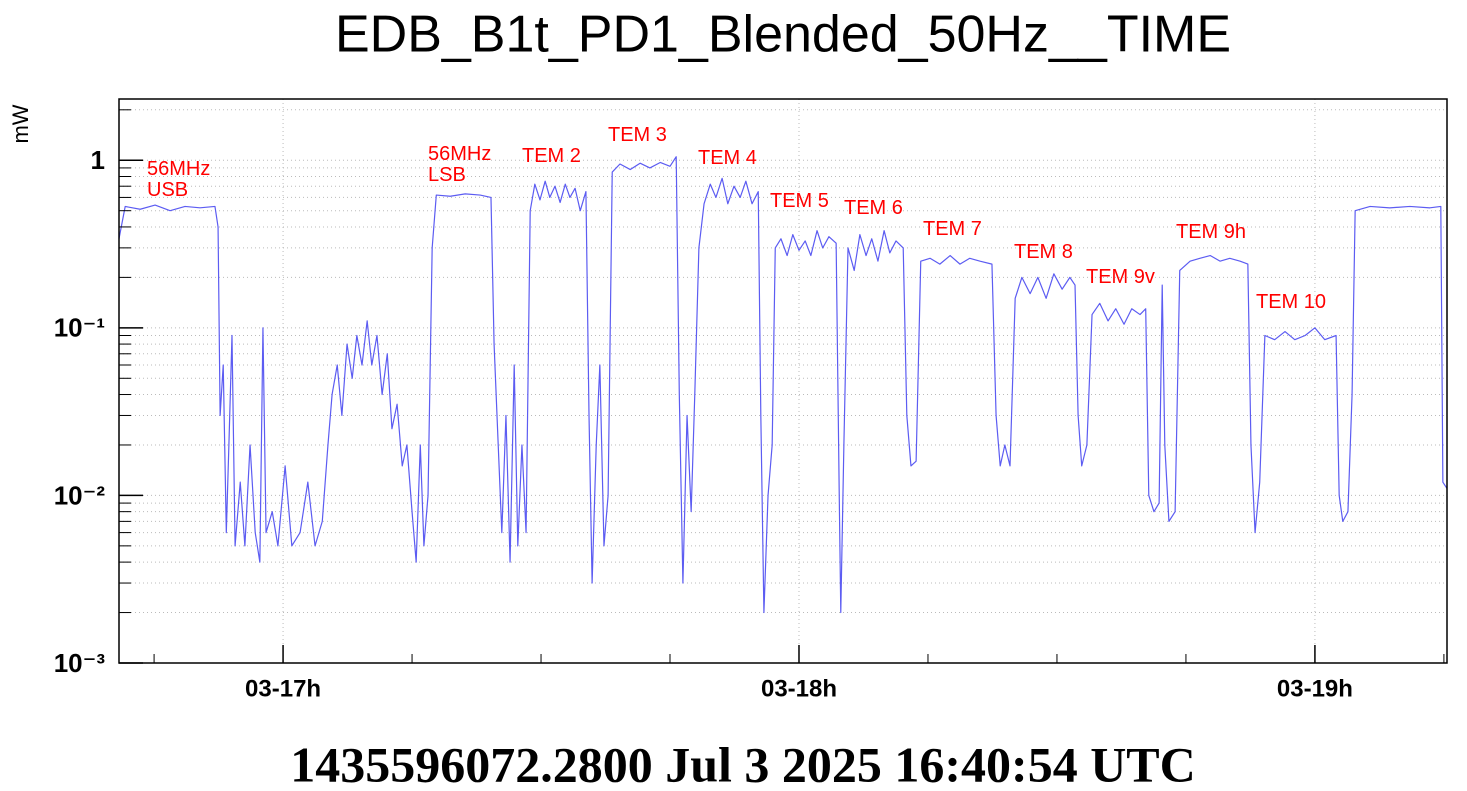 This screenshot has height=791, width=1467. Describe the element at coordinates (799, 688) in the screenshot. I see `x-tick-label: 03-18h` at that location.